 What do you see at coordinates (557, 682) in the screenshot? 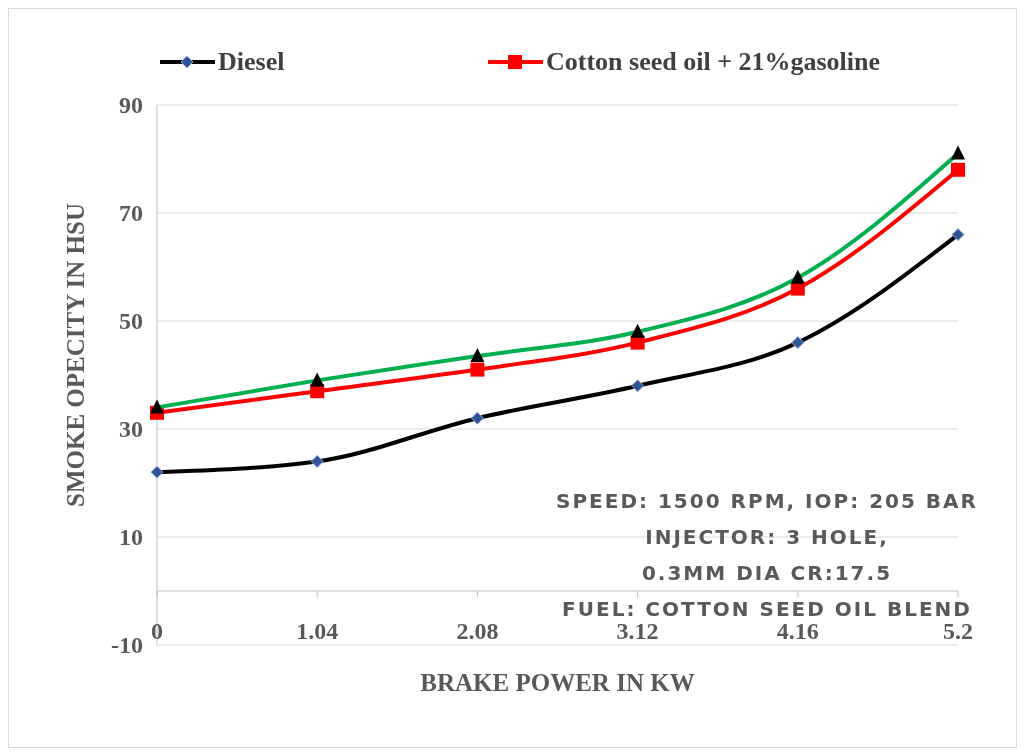
I see `x-axis-title: BRAKE POWER IN KW` at bounding box center [557, 682].